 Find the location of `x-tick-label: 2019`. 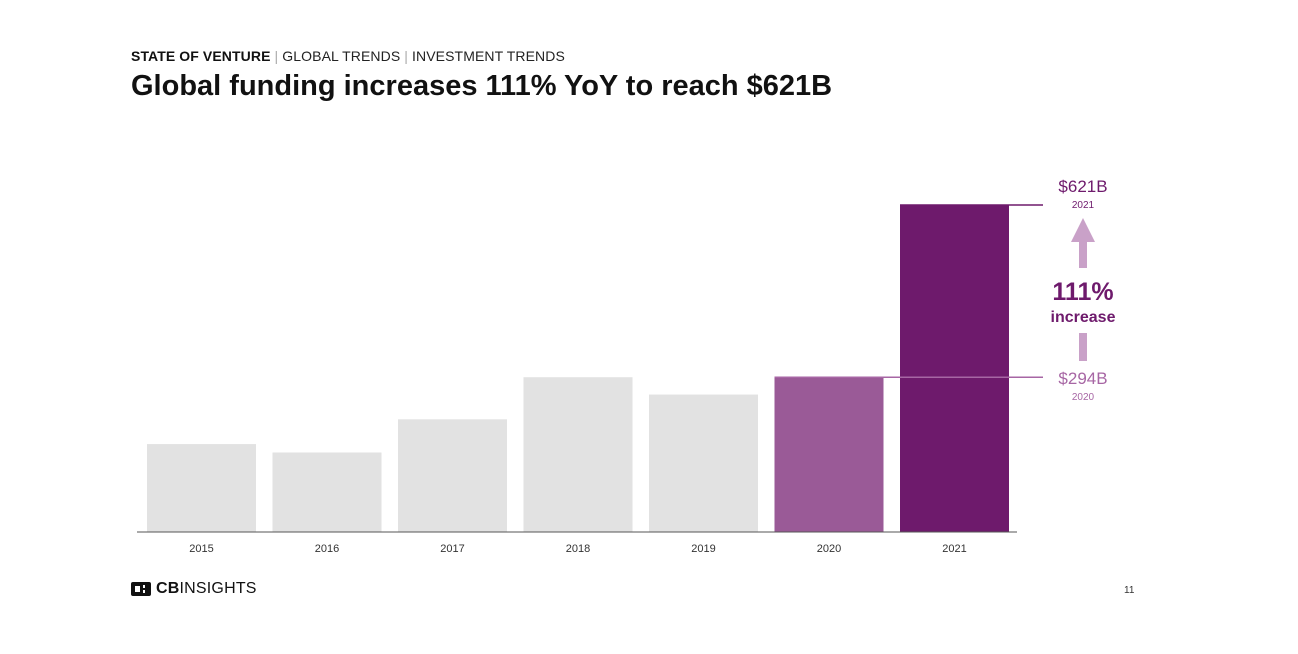

x-tick-label: 2019 is located at coordinates (703, 549).